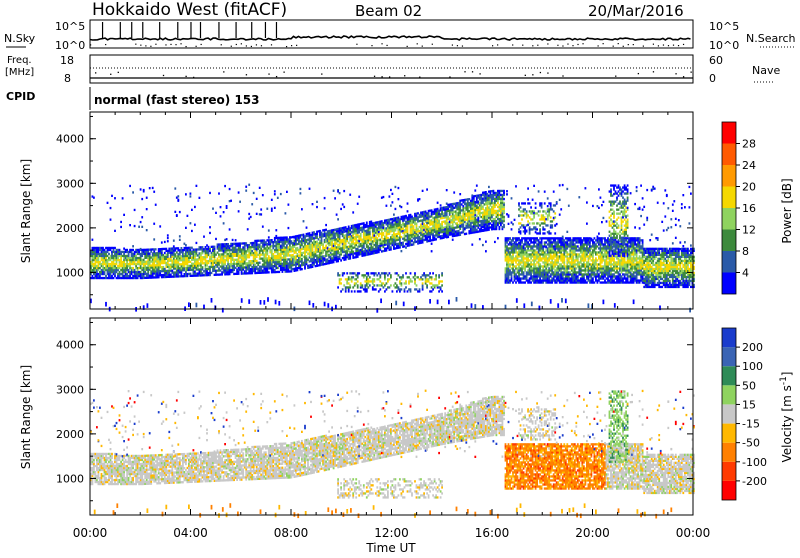 The image size is (800, 558). I want to click on noise-search-label: N.Search, so click(771, 38).